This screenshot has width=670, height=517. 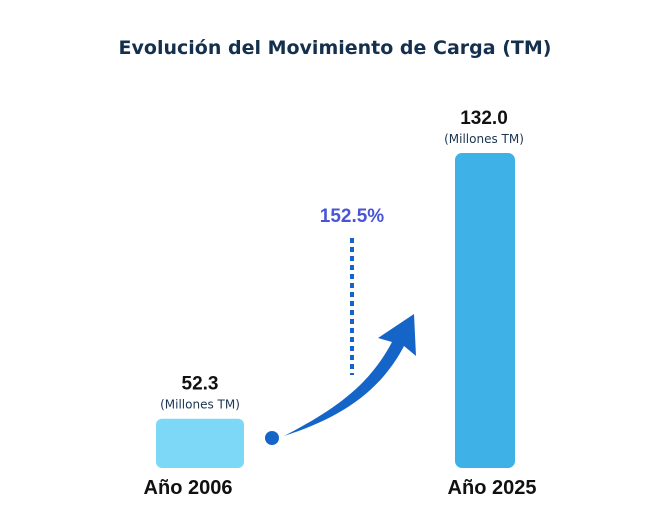 What do you see at coordinates (200, 384) in the screenshot?
I see `value-label-2006: 52.3` at bounding box center [200, 384].